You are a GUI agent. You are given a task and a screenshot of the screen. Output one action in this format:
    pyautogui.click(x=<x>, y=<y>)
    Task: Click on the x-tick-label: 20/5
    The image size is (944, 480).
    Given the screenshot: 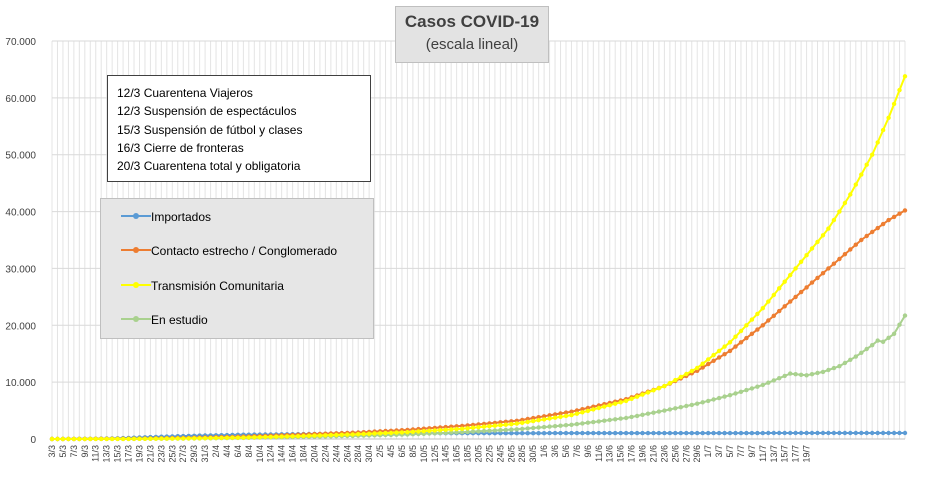 What is the action you would take?
    pyautogui.click(x=479, y=454)
    